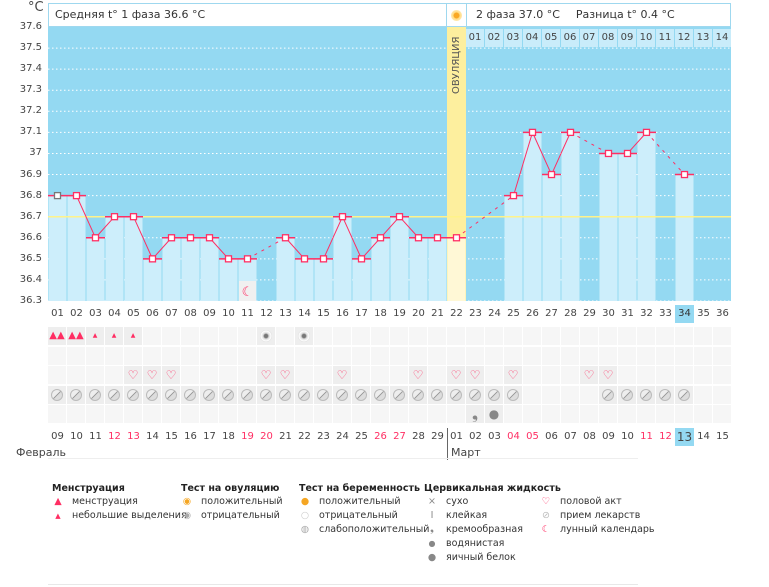  Describe the element at coordinates (114, 313) in the screenshot. I see `cycle-day-label: 04` at that location.